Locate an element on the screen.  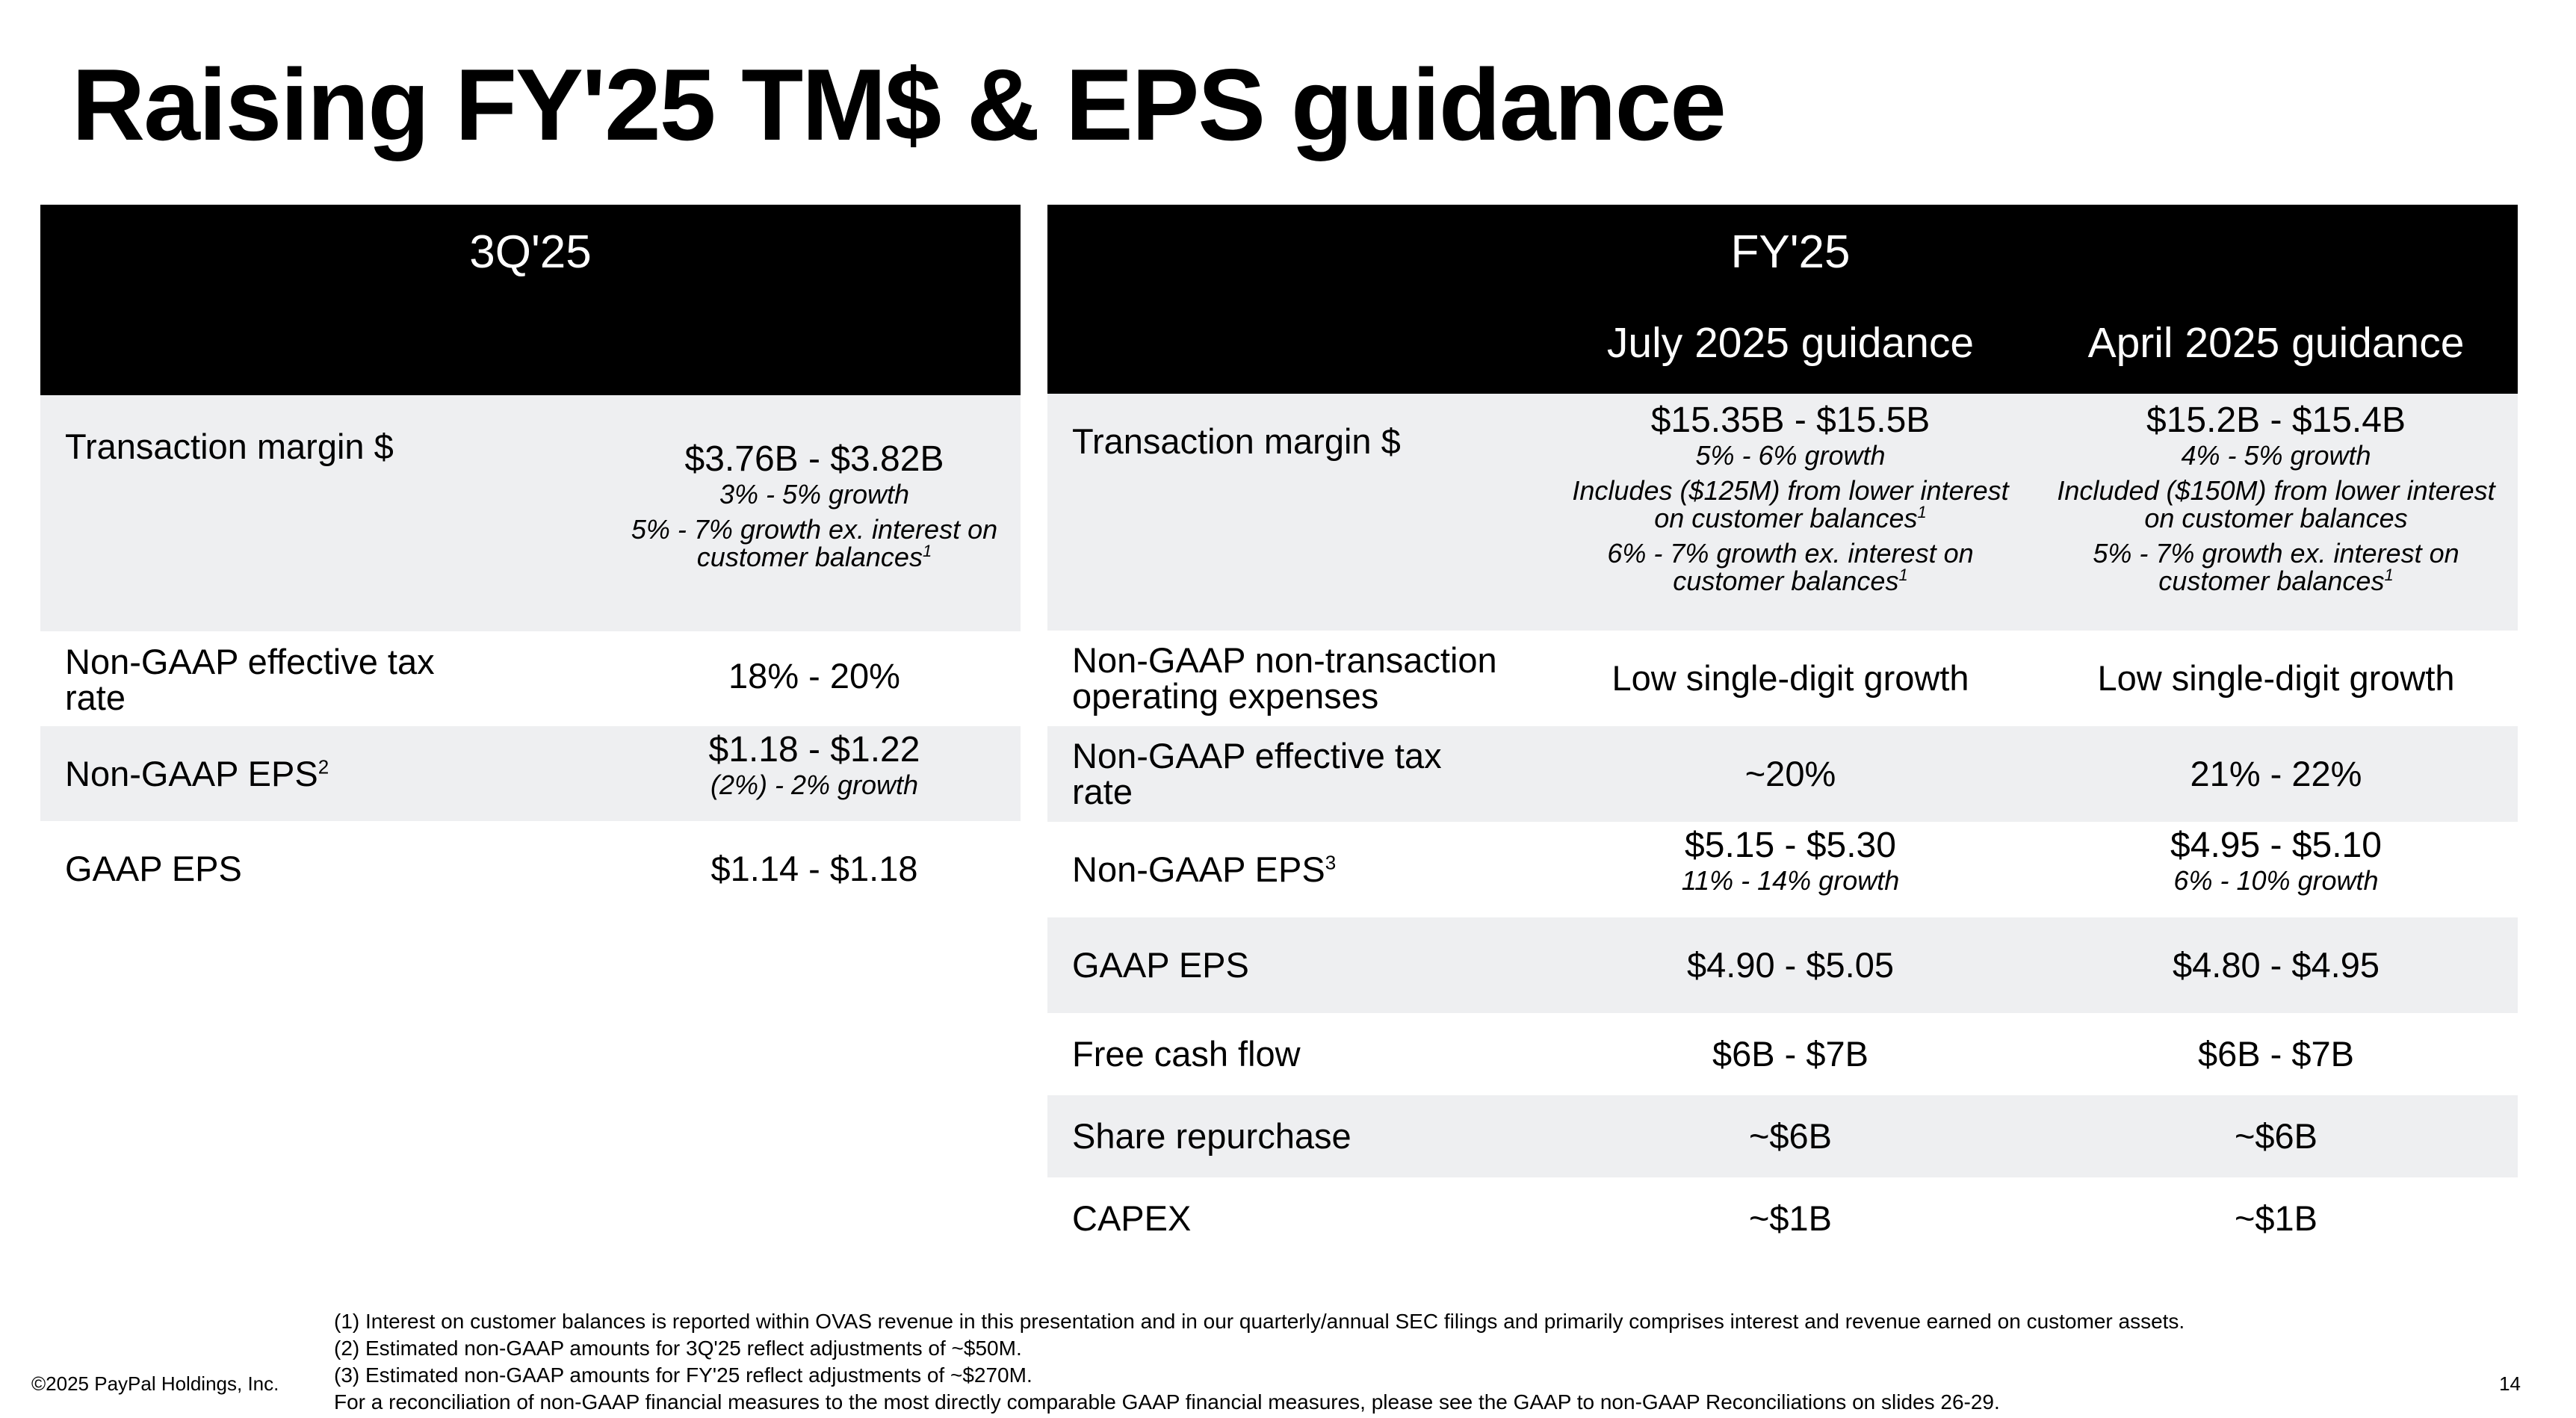
column-header-july: July 2025 guidance is located at coordinates (1790, 343).